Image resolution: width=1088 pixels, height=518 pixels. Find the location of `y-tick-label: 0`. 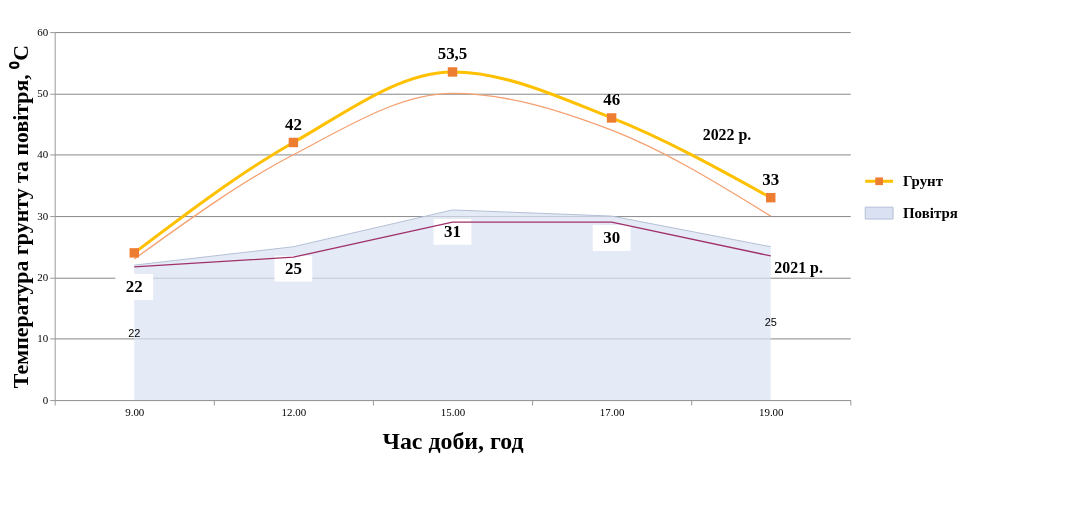

y-tick-label: 0 is located at coordinates (45, 399).